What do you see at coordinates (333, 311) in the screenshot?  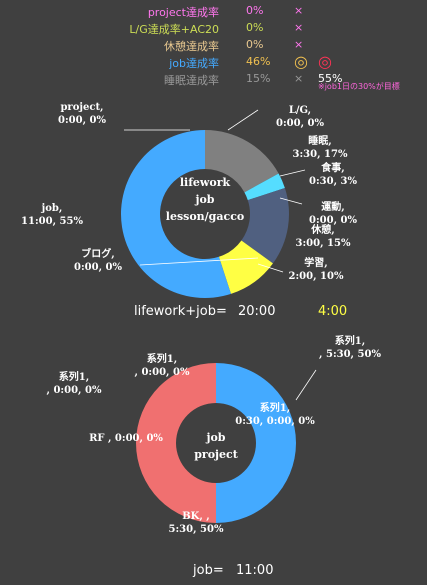 I see `lifework-job-summary-extra: 4:00` at bounding box center [333, 311].